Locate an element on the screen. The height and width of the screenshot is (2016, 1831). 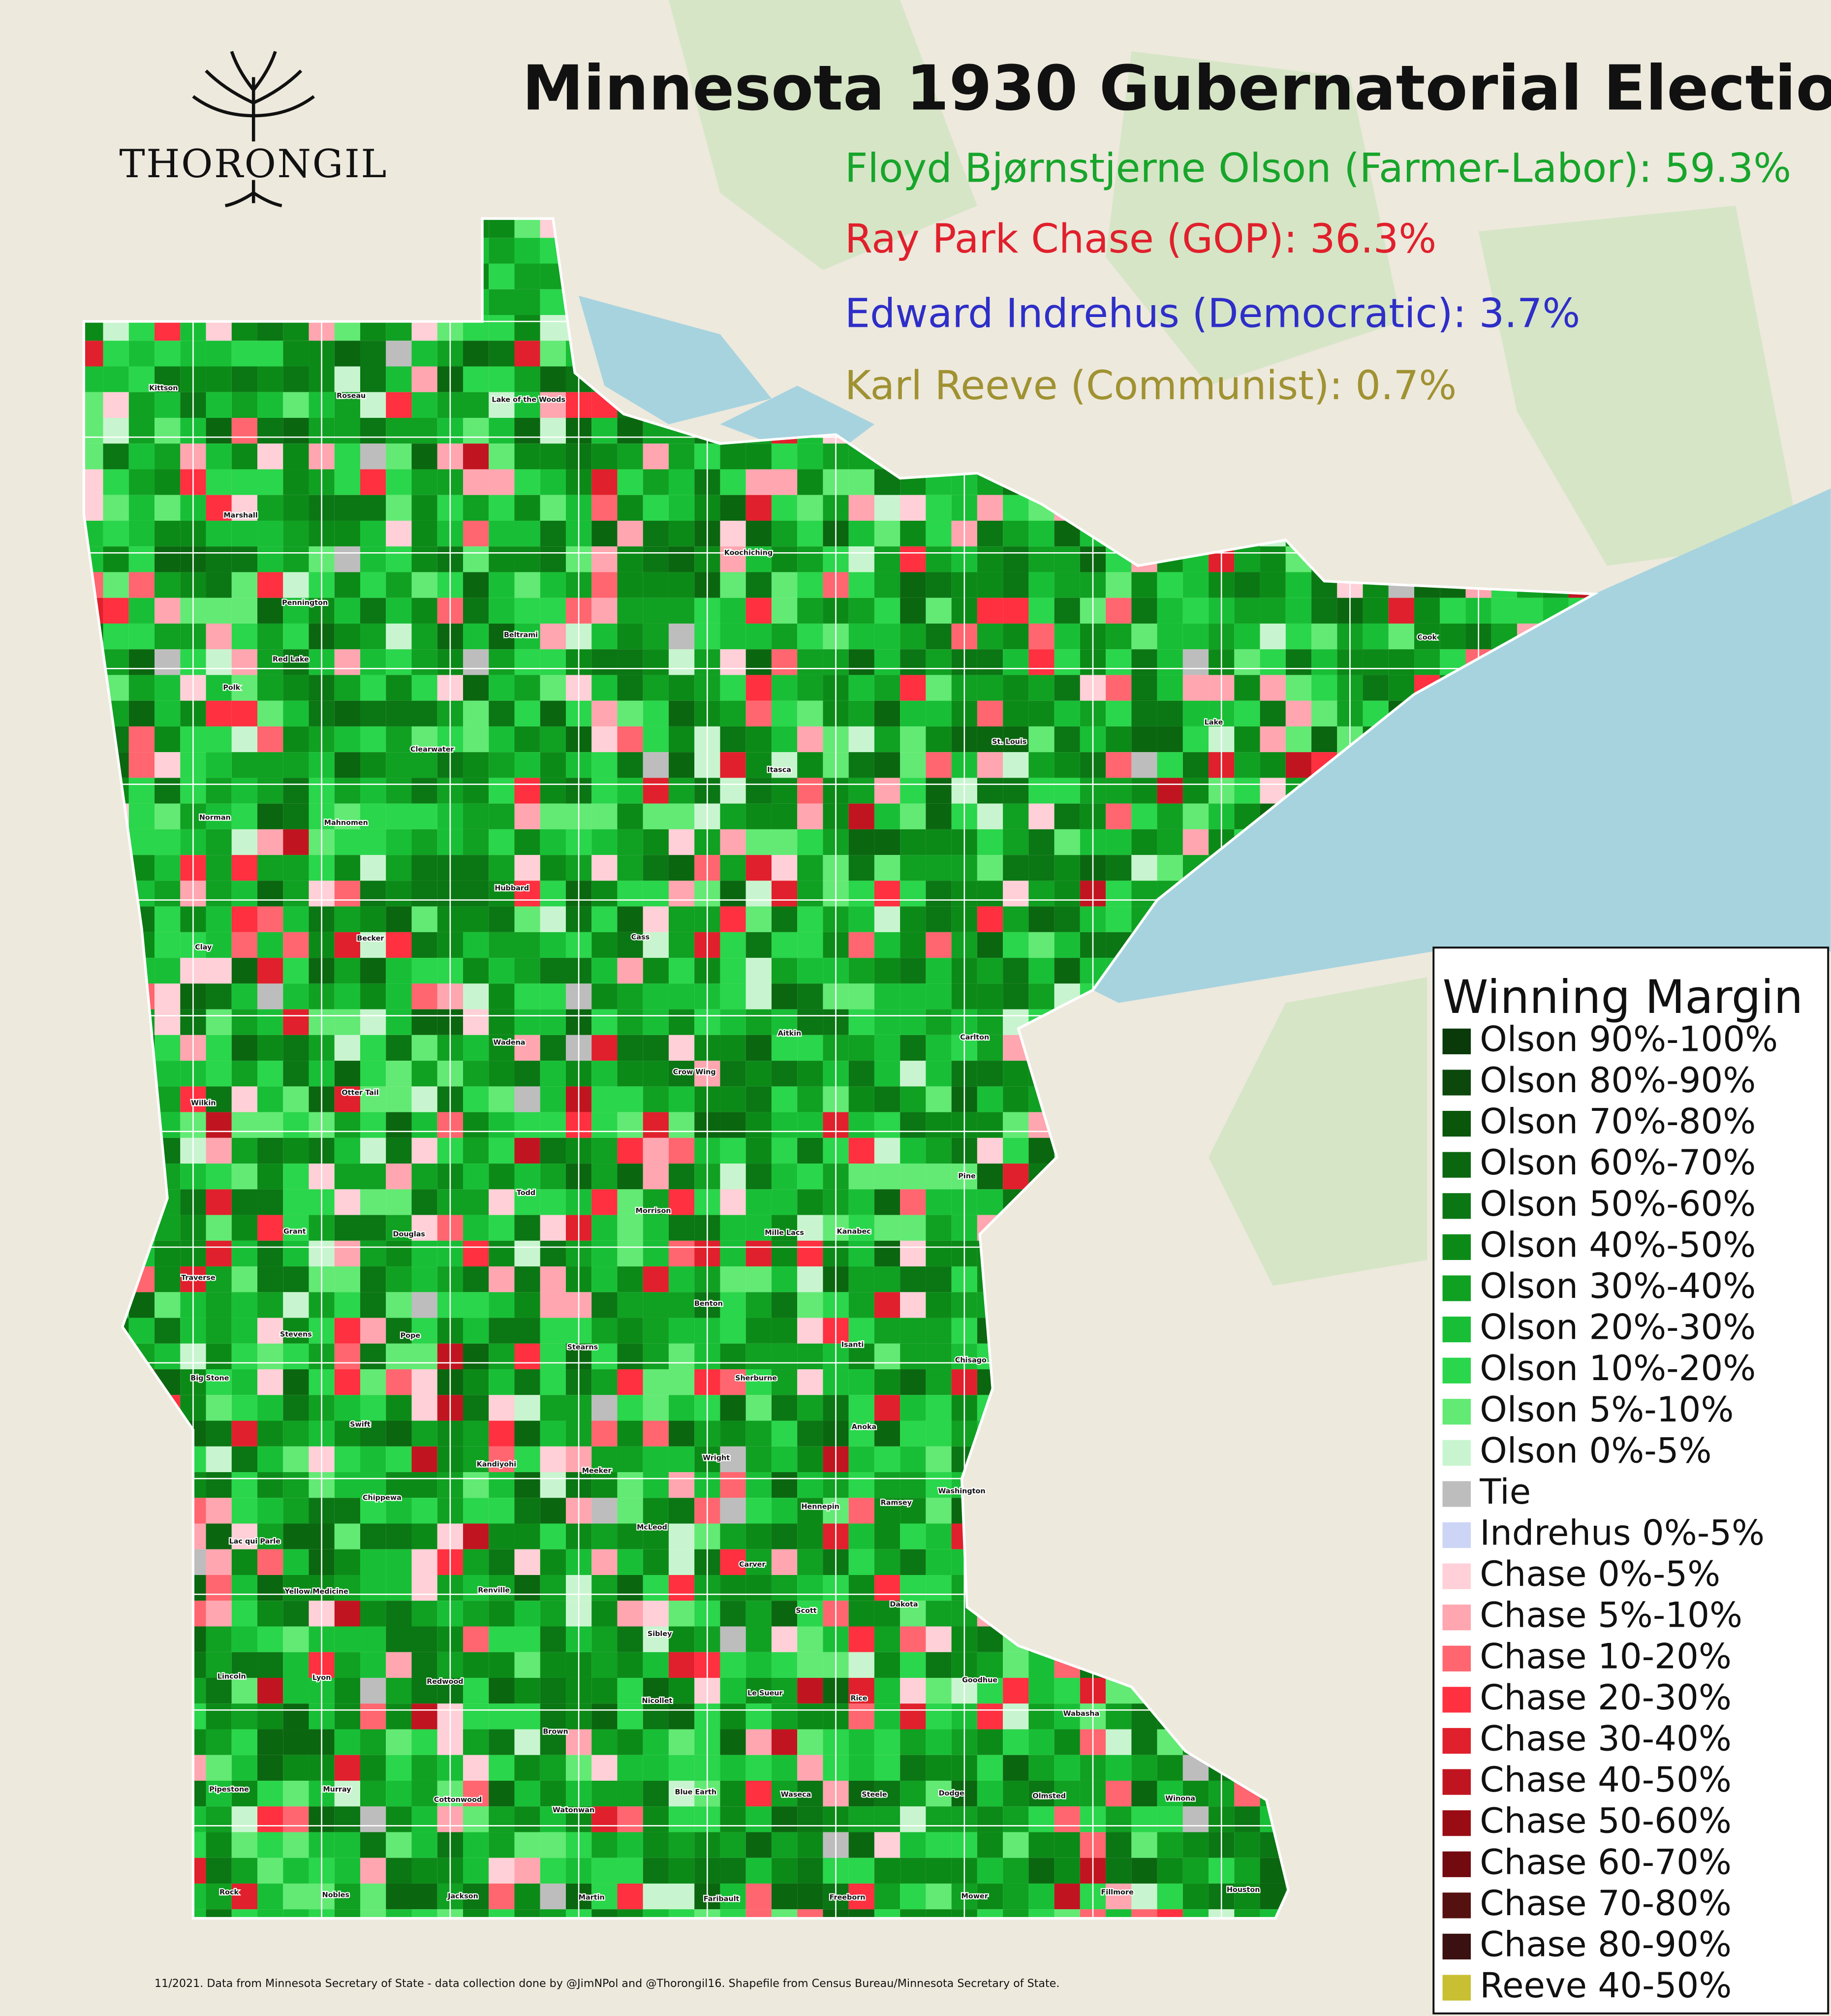
county-label: Rice is located at coordinates (858, 1698).